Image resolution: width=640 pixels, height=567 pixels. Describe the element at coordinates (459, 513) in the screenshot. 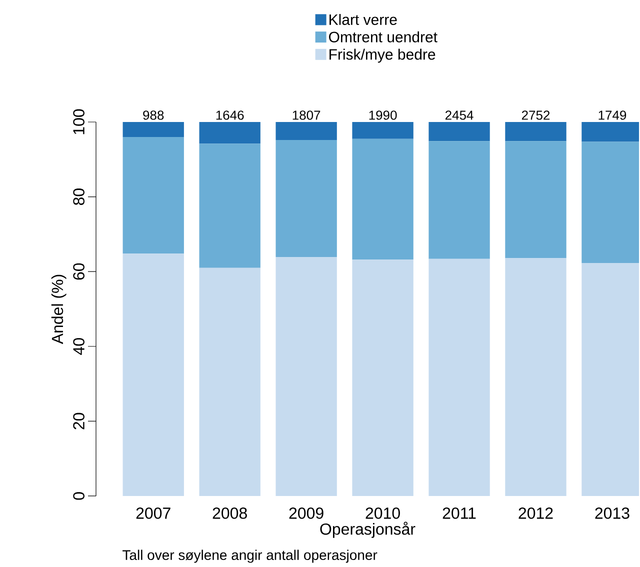

I see `x-tick-label: 2011` at that location.